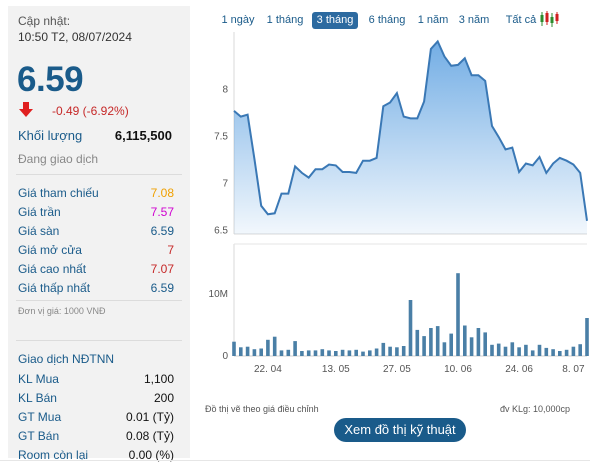 Image resolution: width=590 pixels, height=468 pixels. Describe the element at coordinates (225, 356) in the screenshot. I see `volume-tick-label: 0` at that location.